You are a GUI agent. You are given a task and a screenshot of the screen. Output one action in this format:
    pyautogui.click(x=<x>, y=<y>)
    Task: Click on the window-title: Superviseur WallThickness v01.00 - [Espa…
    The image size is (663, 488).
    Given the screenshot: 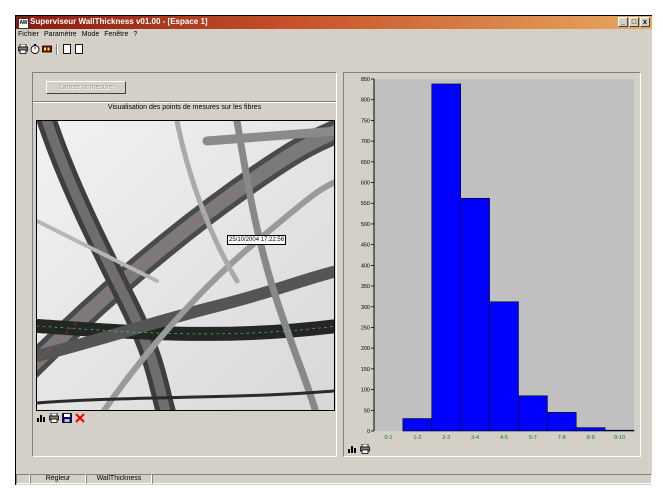 What is the action you would take?
    pyautogui.click(x=119, y=21)
    